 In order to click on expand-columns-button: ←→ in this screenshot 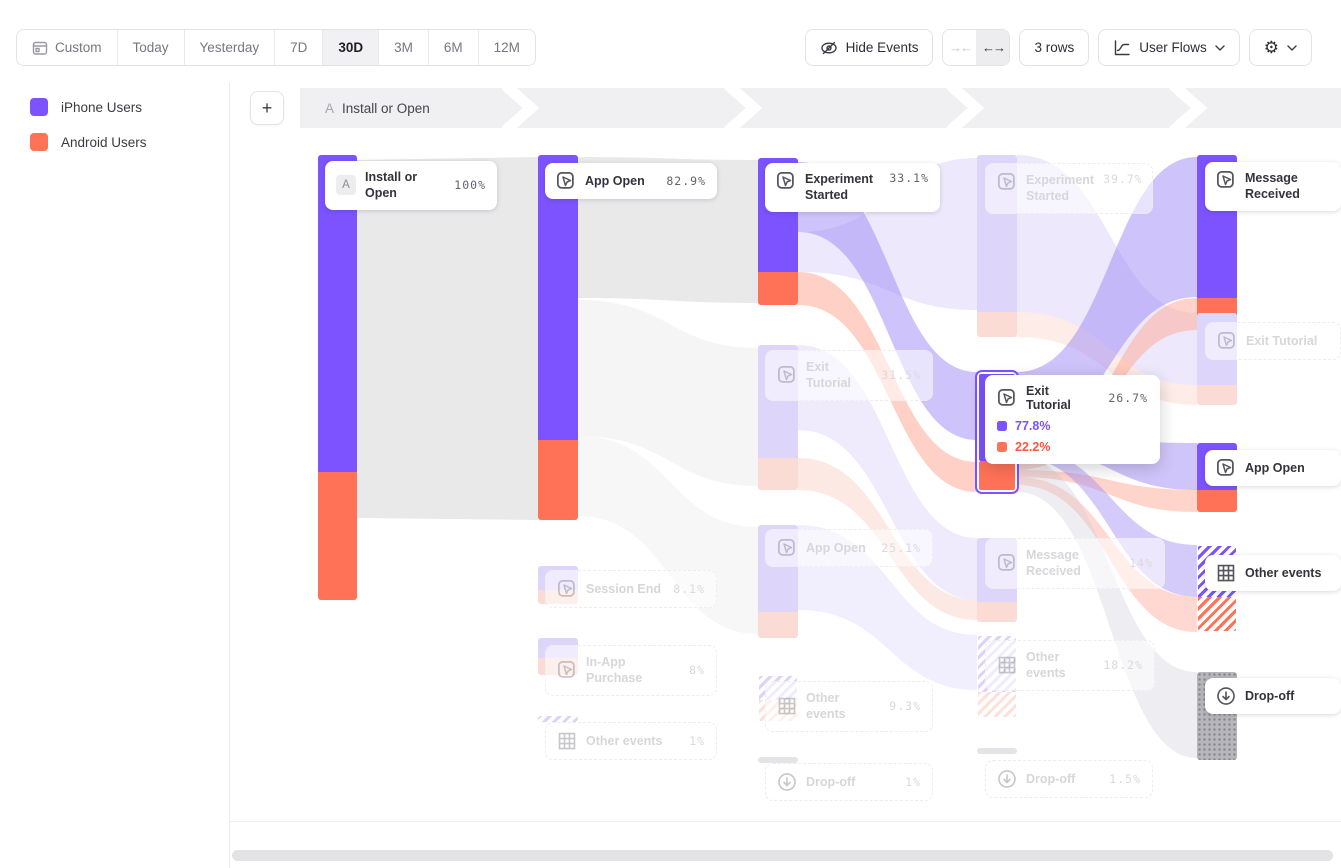, I will do `click(993, 47)`.